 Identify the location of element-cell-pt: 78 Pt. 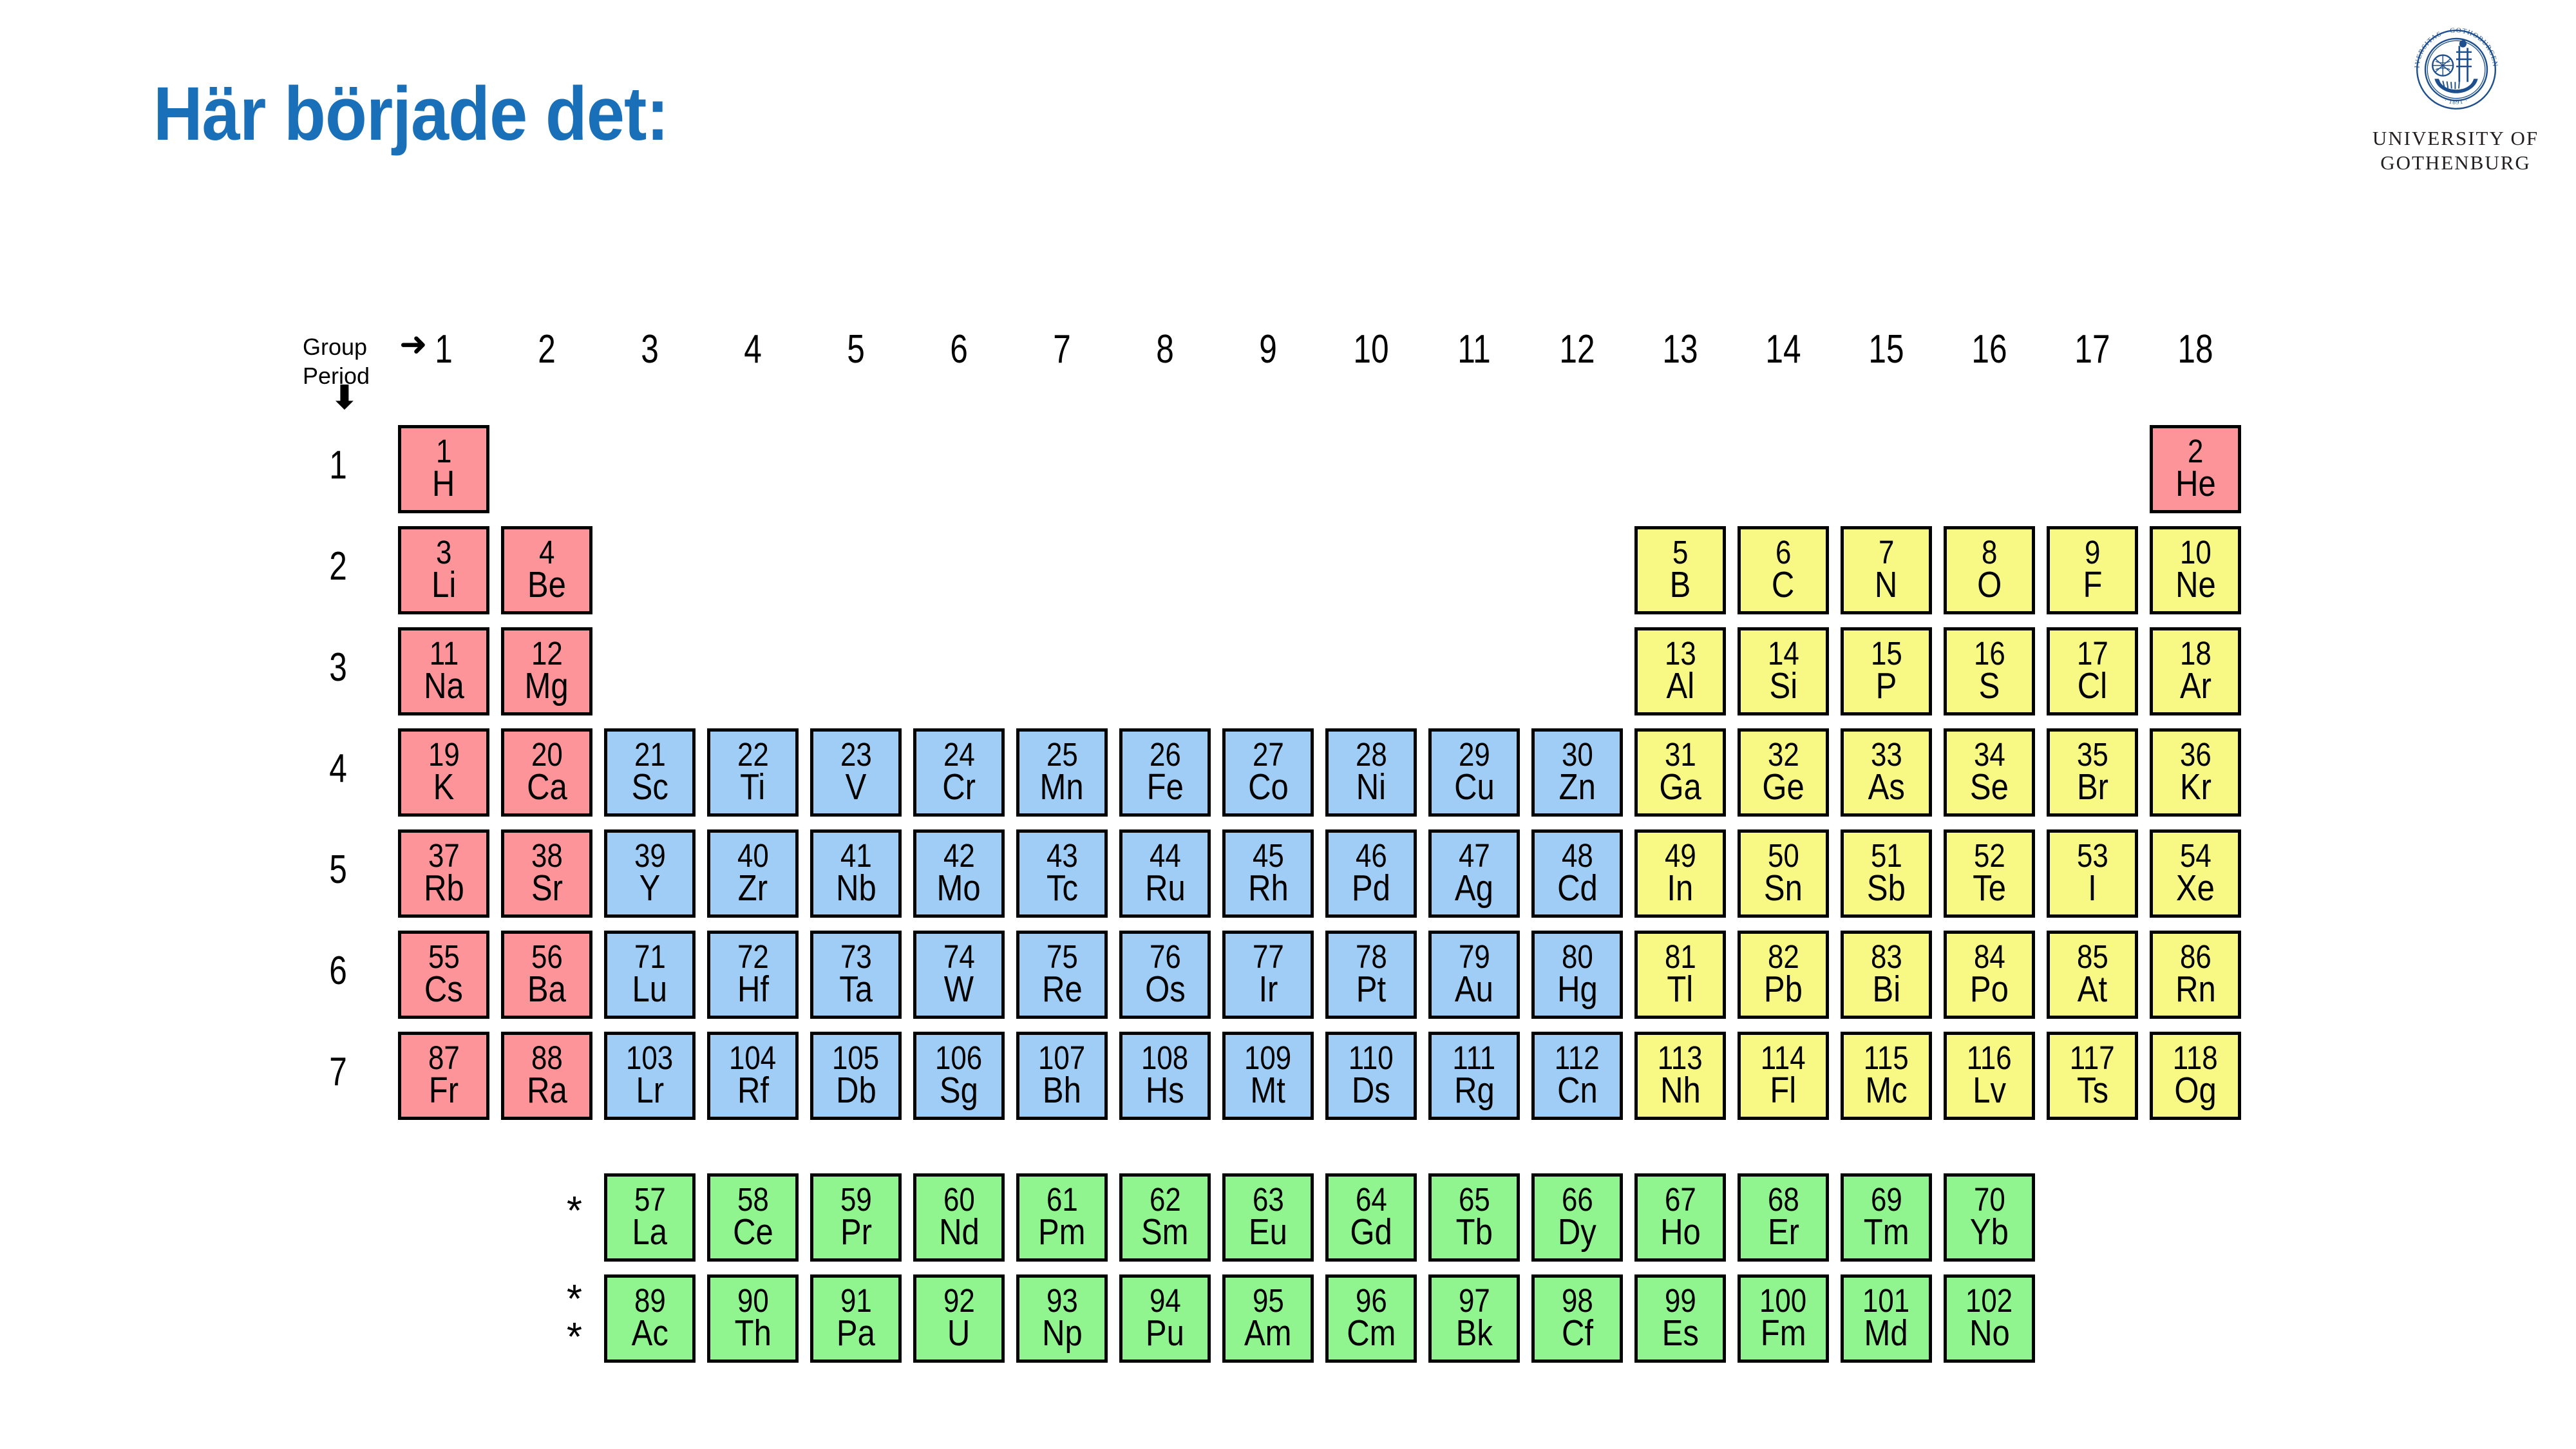
(1371, 975).